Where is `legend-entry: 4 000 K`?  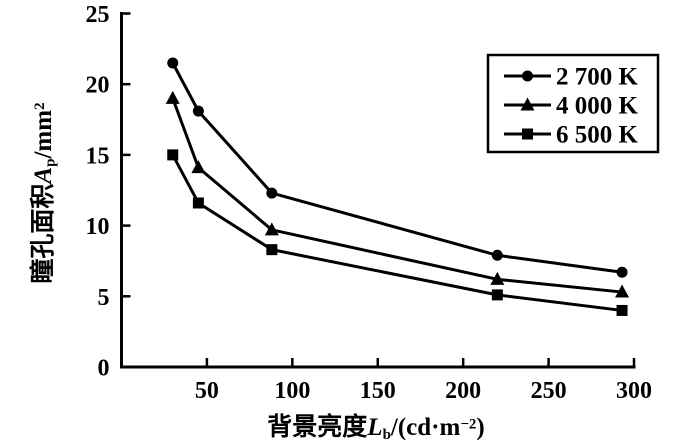 legend-entry: 4 000 K is located at coordinates (571, 106).